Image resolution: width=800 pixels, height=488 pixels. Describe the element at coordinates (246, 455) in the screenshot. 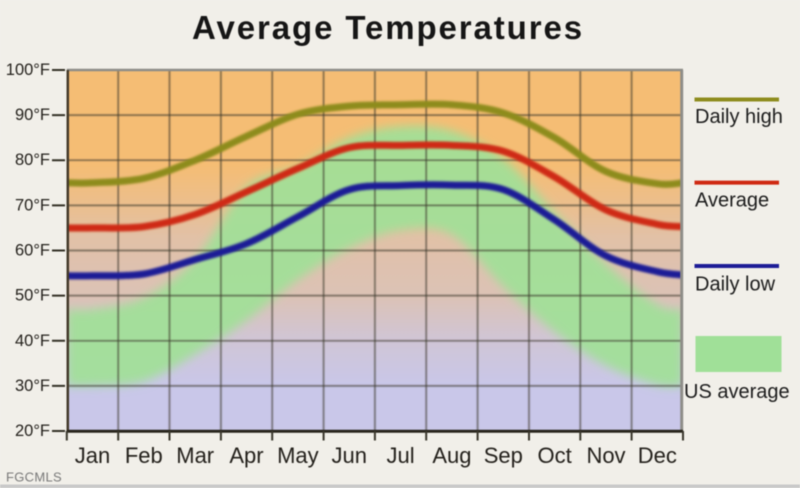

I see `svg-text: Apr` at that location.